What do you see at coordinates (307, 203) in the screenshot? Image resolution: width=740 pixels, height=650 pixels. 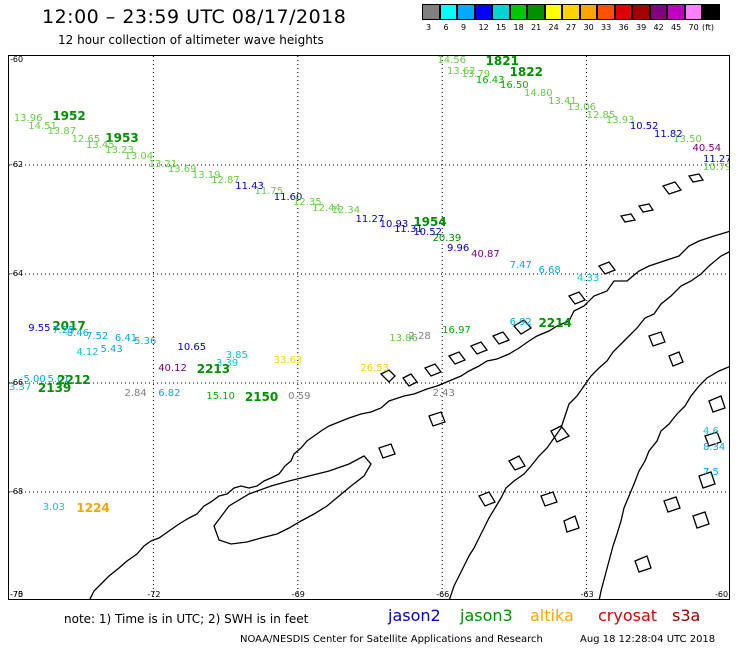 I see `wave-height-value: 12.35` at bounding box center [307, 203].